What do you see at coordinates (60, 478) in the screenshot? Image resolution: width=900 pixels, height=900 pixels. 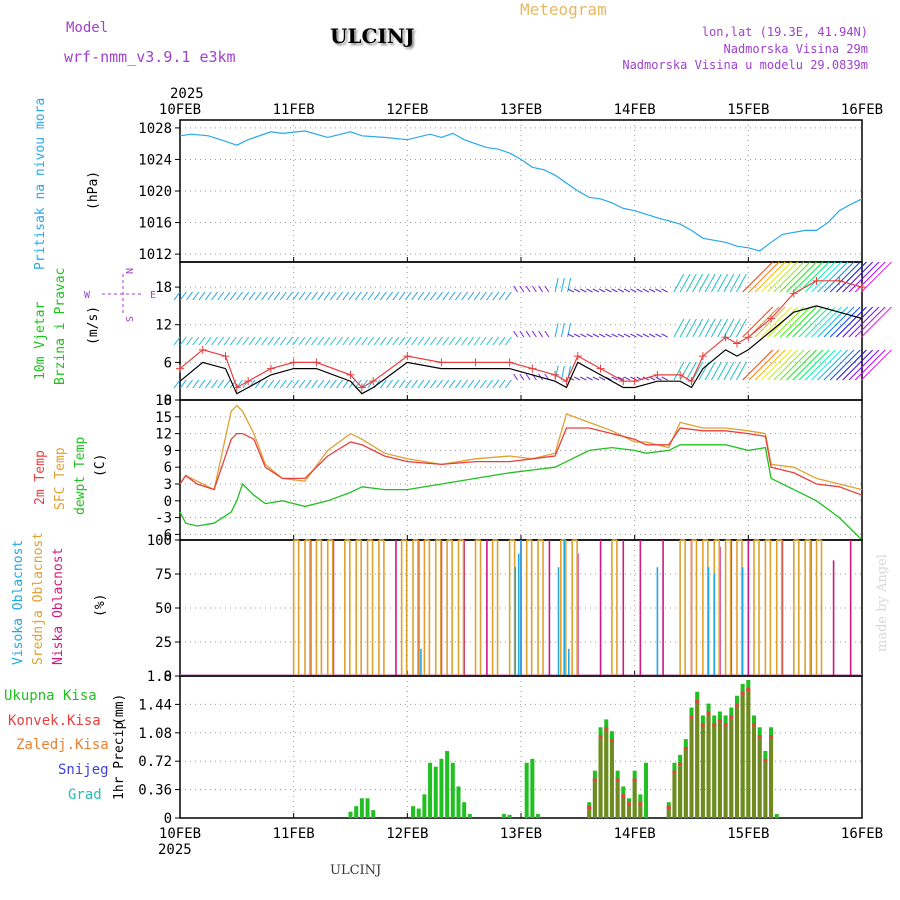 I see `sfc-temp-label: SFC Temp` at bounding box center [60, 478].